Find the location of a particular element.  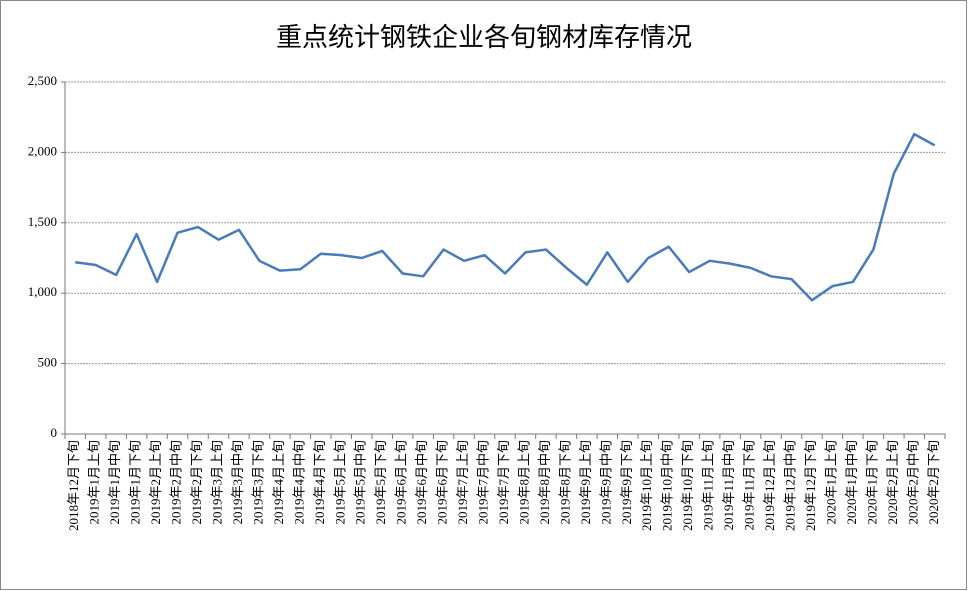

x-tick-label: 2019年6月上旬 is located at coordinates (401, 482).